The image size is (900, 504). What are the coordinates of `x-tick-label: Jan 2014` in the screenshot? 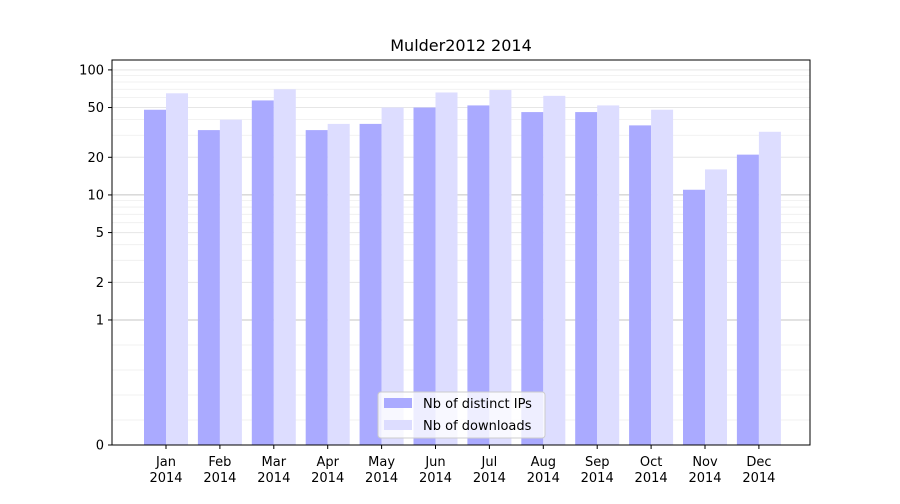 It's located at (165, 470).